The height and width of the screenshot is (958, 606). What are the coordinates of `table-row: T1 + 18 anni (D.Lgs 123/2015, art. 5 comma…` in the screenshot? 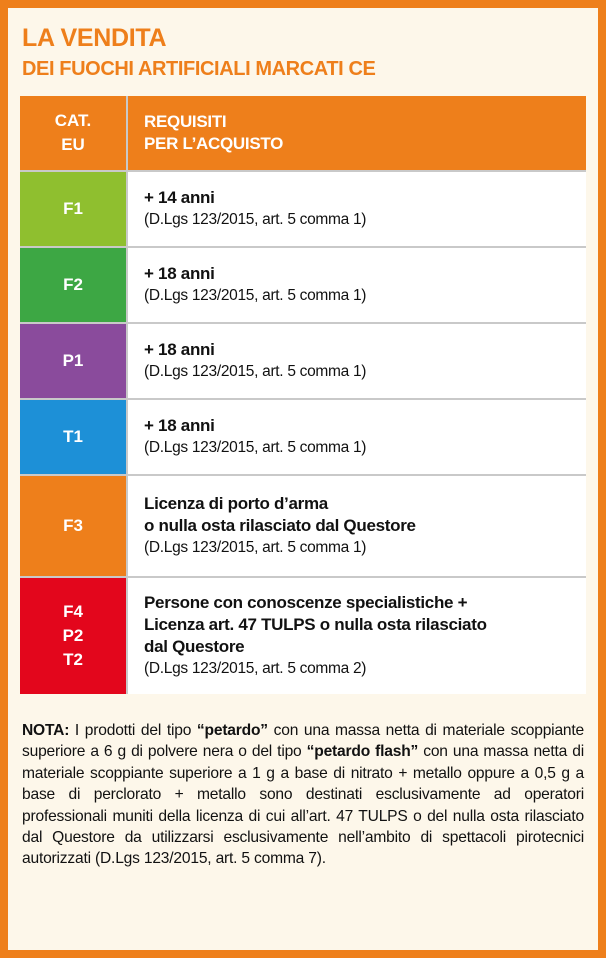 It's located at (303, 437).